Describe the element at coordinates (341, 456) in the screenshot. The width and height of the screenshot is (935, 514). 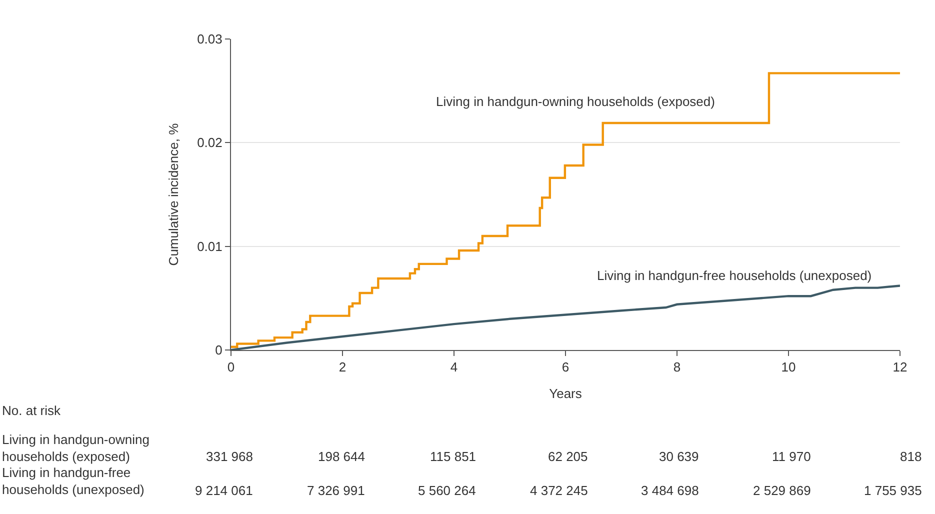
I see `text: 198 644` at that location.